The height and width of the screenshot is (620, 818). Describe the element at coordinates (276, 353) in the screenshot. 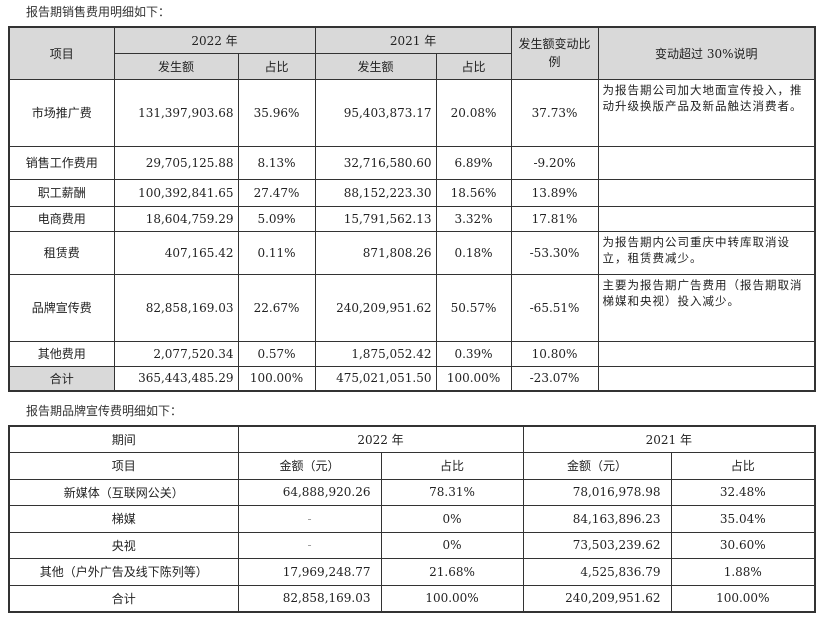

I see `cell-r22: 0.57%` at that location.